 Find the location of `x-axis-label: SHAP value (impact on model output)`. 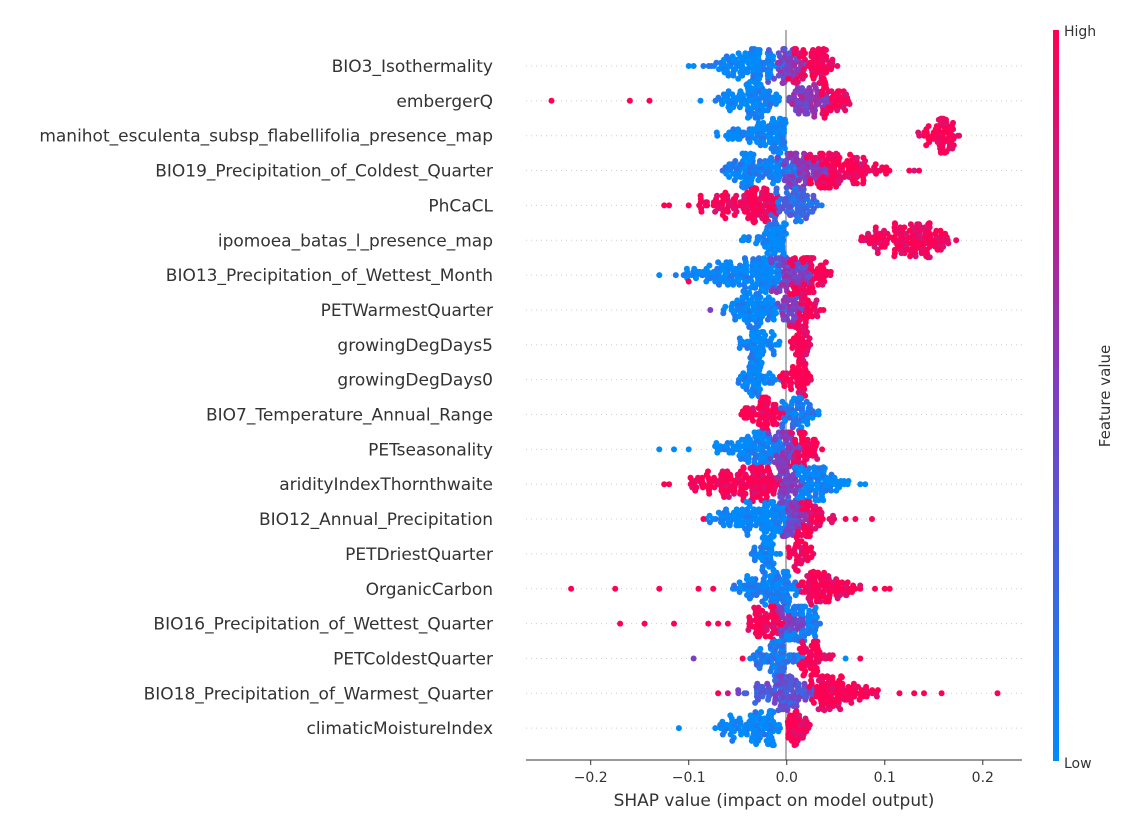

x-axis-label: SHAP value (impact on model output) is located at coordinates (774, 801).